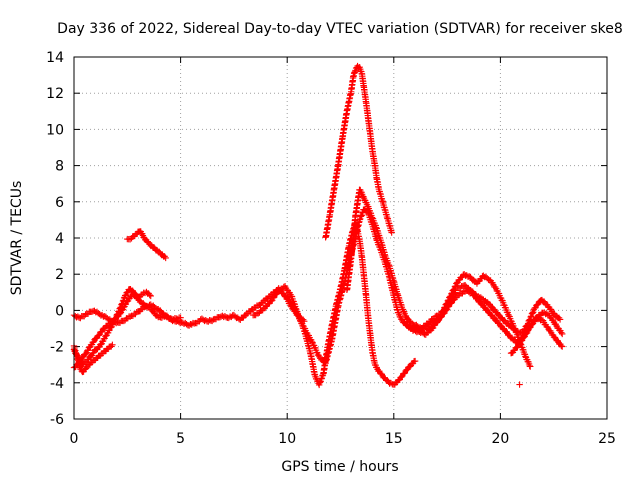 The image size is (640, 480). Describe the element at coordinates (17, 238) in the screenshot. I see `y-axis-label: SDTVAR / TECUs` at that location.